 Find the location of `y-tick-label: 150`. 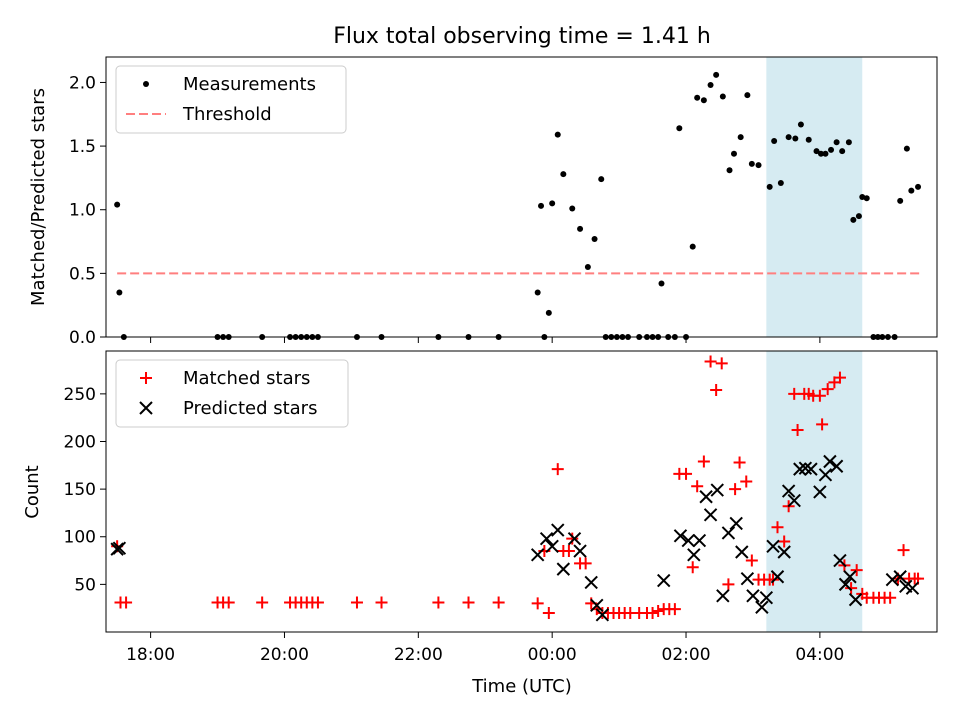

y-tick-label: 150 is located at coordinates (80, 490).